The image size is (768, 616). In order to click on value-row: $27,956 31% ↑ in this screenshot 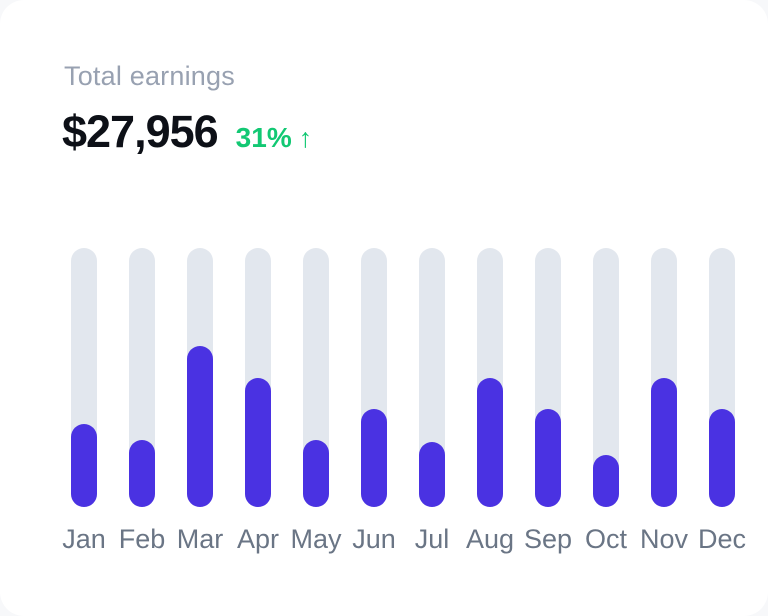, I will do `click(187, 131)`.